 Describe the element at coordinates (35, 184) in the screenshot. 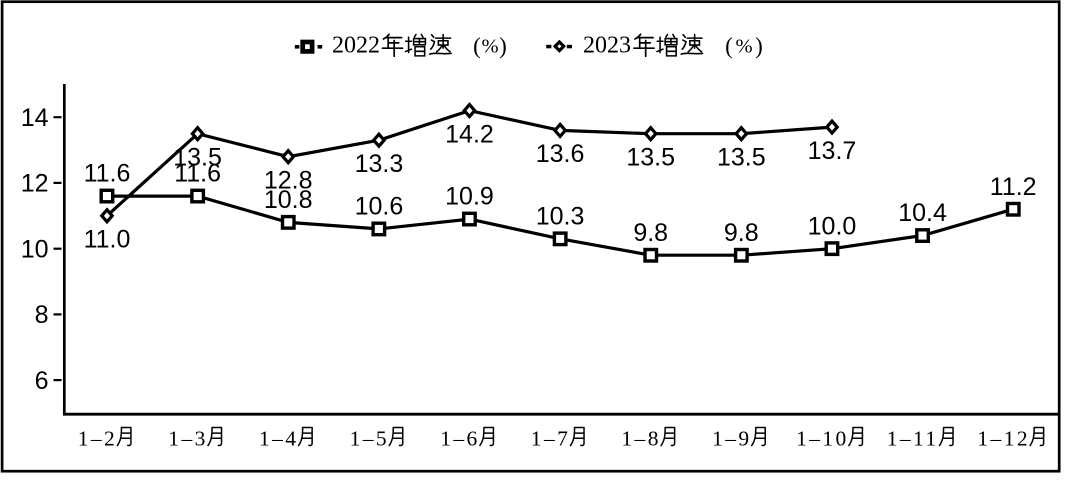

I see `svg-text: 12` at that location.